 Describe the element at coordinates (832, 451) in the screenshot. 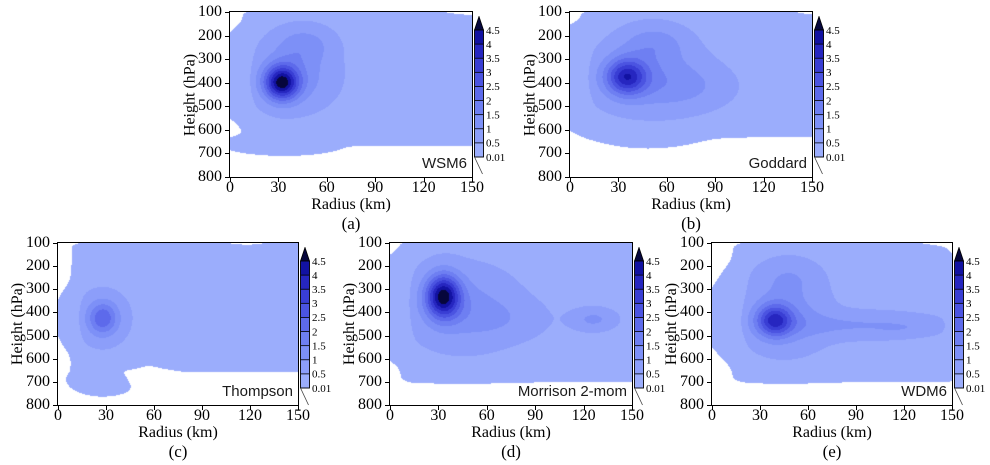

I see `panel-letter: (e)` at that location.